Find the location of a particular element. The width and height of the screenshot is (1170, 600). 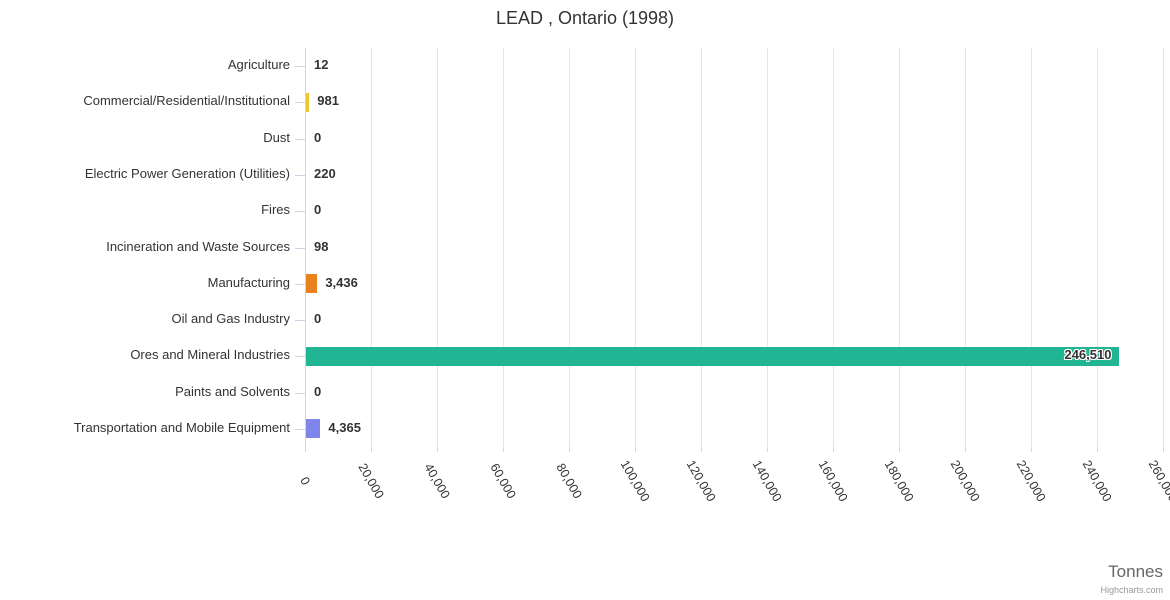

x-tick-label: 0 is located at coordinates (305, 481).